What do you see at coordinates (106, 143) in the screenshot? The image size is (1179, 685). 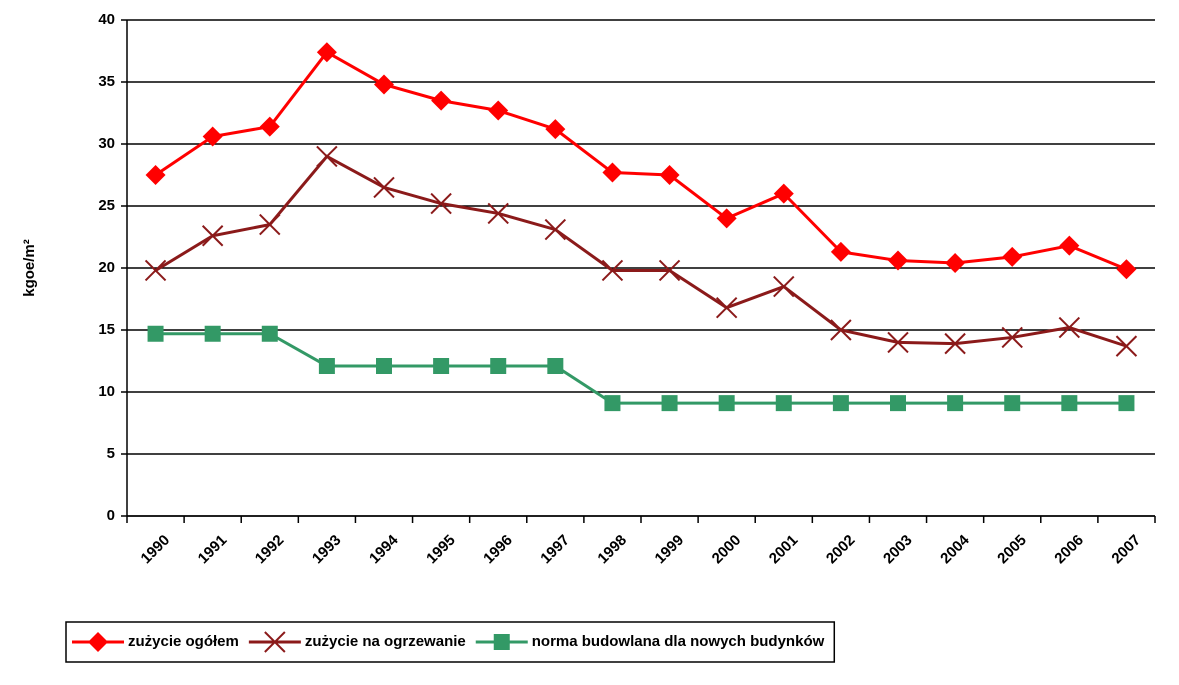 I see `y-tick-label: 30` at bounding box center [106, 143].